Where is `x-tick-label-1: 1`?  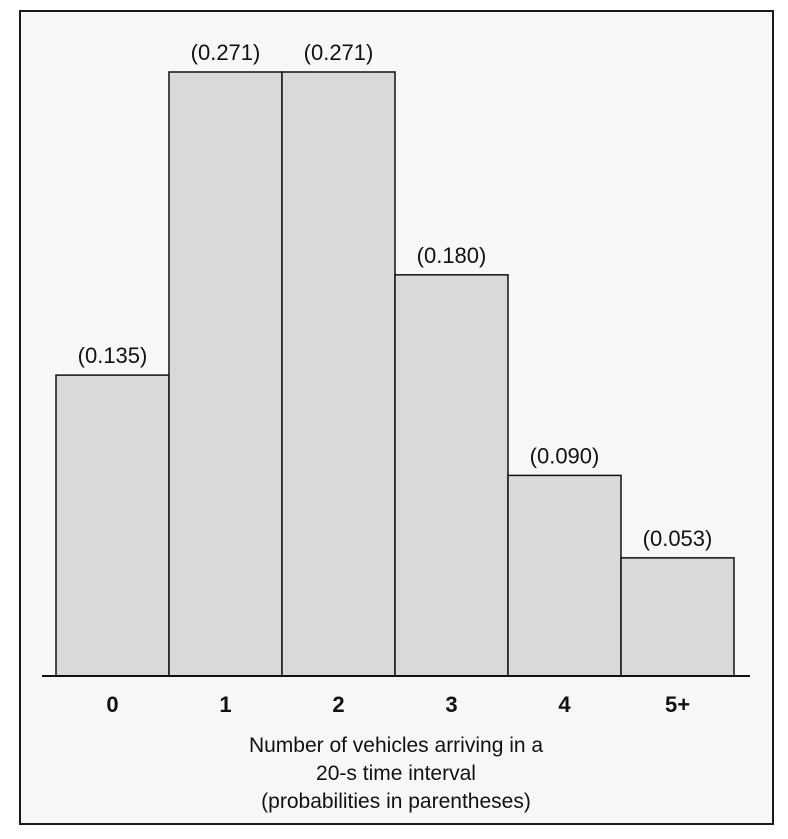 x-tick-label-1: 1 is located at coordinates (225, 704).